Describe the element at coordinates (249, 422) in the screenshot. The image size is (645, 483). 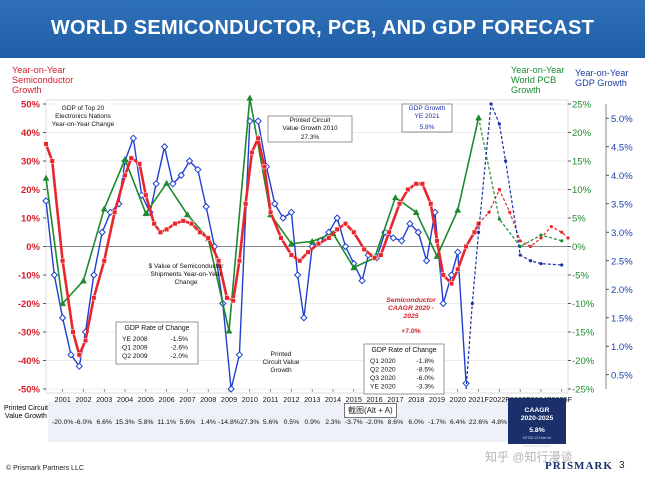
I see `pcb-row-value: 27.3%` at that location.